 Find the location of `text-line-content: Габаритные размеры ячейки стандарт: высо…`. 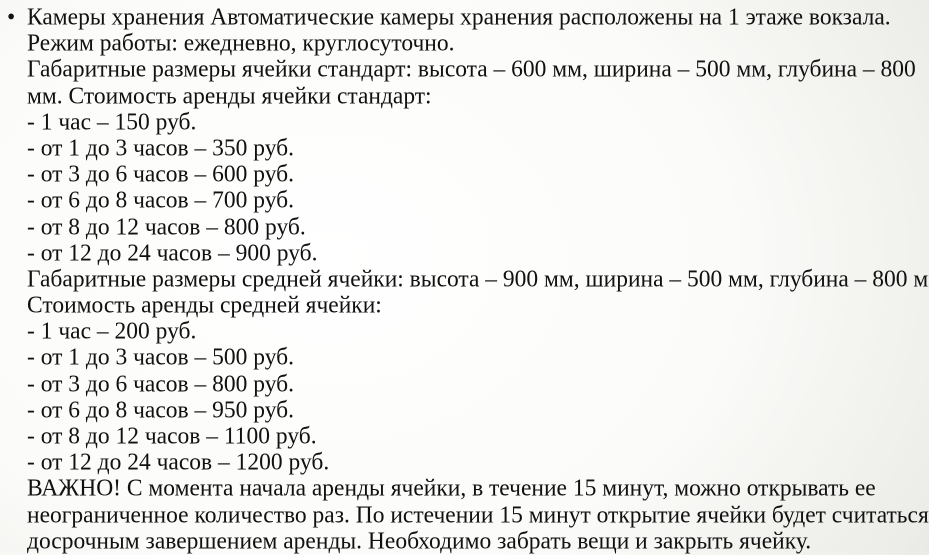

text-line-content: Габаритные размеры ячейки стандарт: высо… is located at coordinates (471, 69).